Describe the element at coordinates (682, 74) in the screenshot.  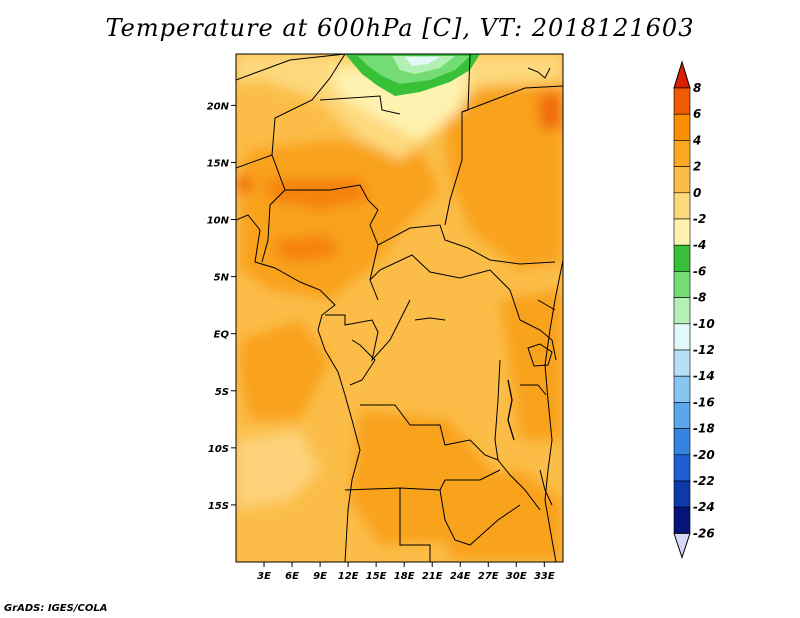
I see `colorbar-top-arrow` at that location.